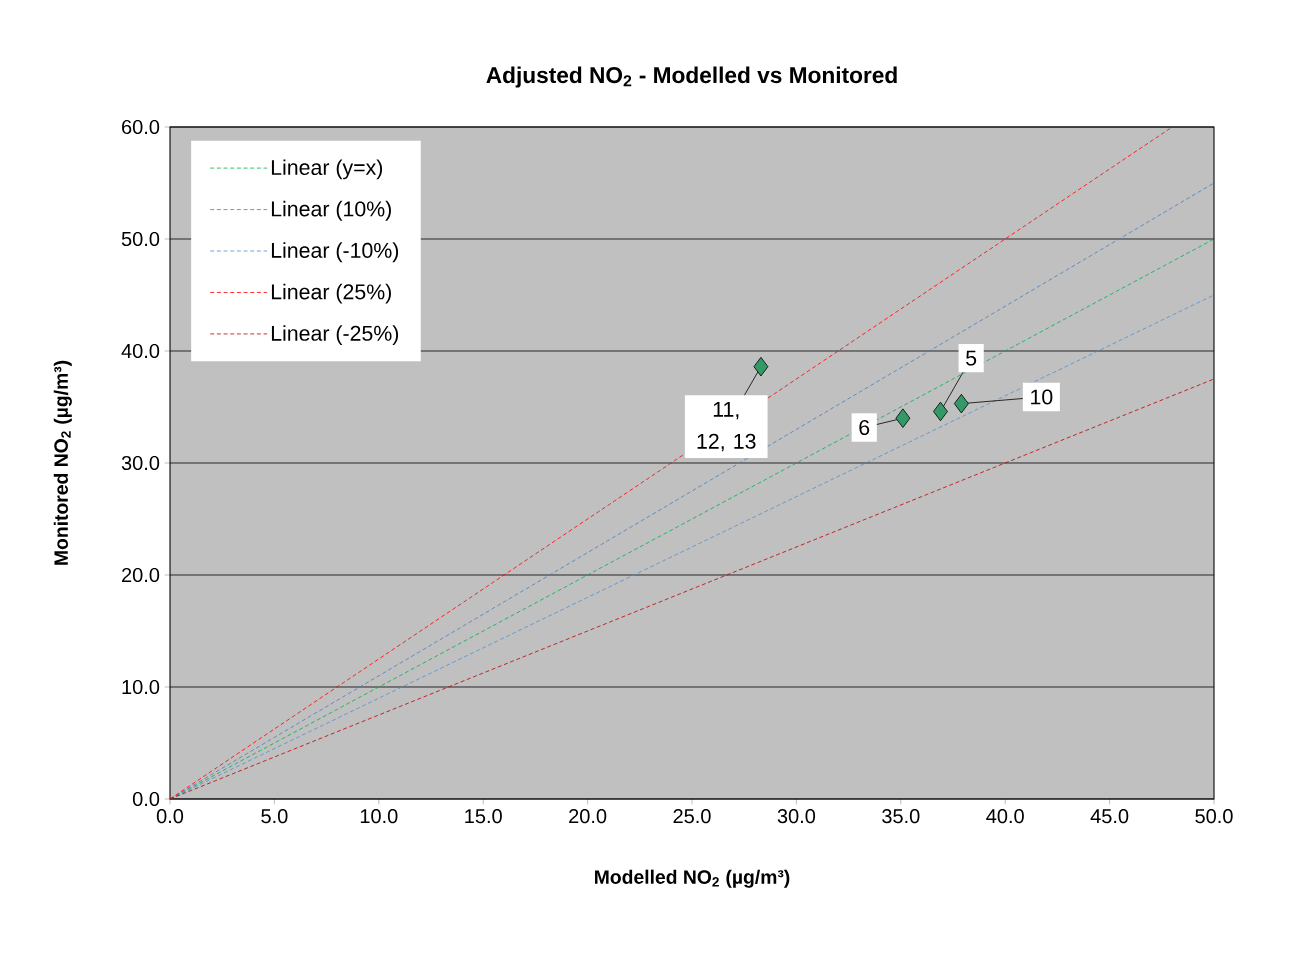  I want to click on x-tick-label: 5.0, so click(274, 816).